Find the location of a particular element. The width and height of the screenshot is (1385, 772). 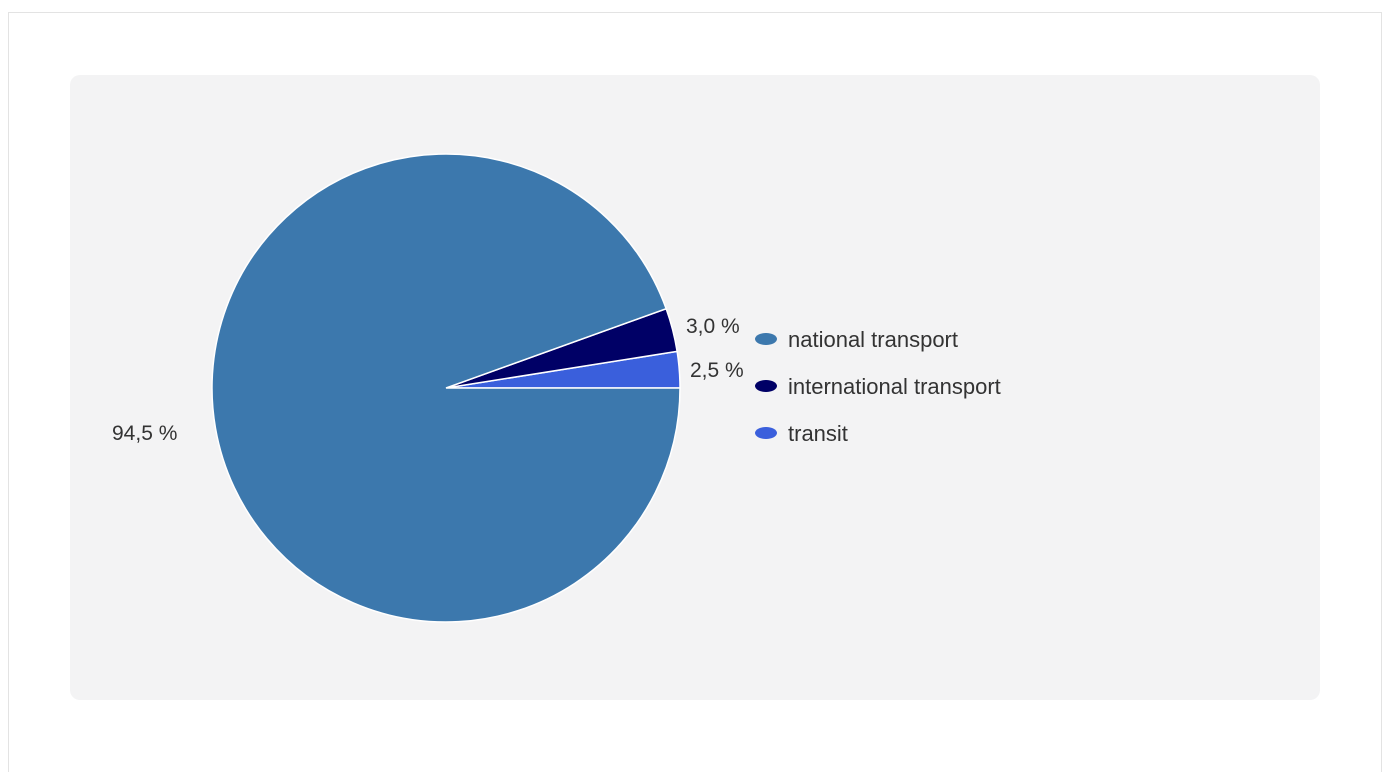

legend-item-national-transport: national transport is located at coordinates (856, 339).